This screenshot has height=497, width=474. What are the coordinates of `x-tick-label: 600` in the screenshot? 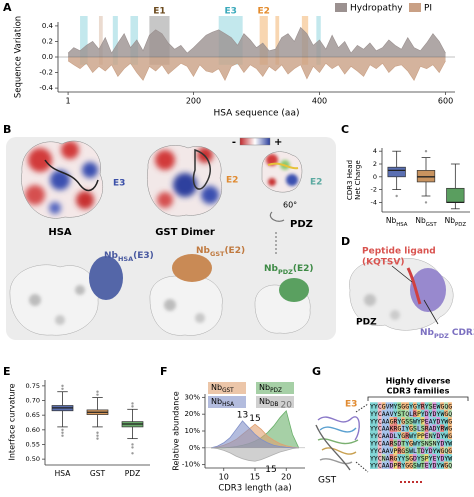 It's located at (445, 101).